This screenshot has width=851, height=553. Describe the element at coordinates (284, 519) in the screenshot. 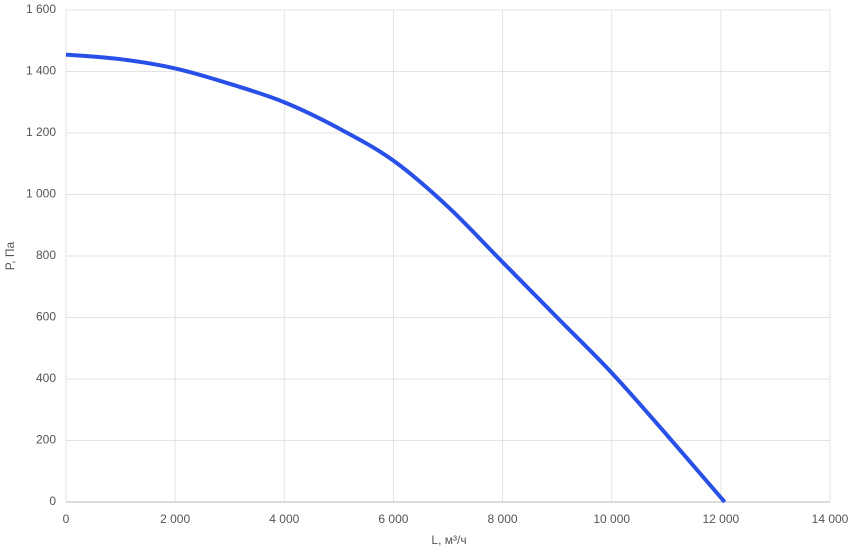

I see `x-tick-label: 4 000` at that location.